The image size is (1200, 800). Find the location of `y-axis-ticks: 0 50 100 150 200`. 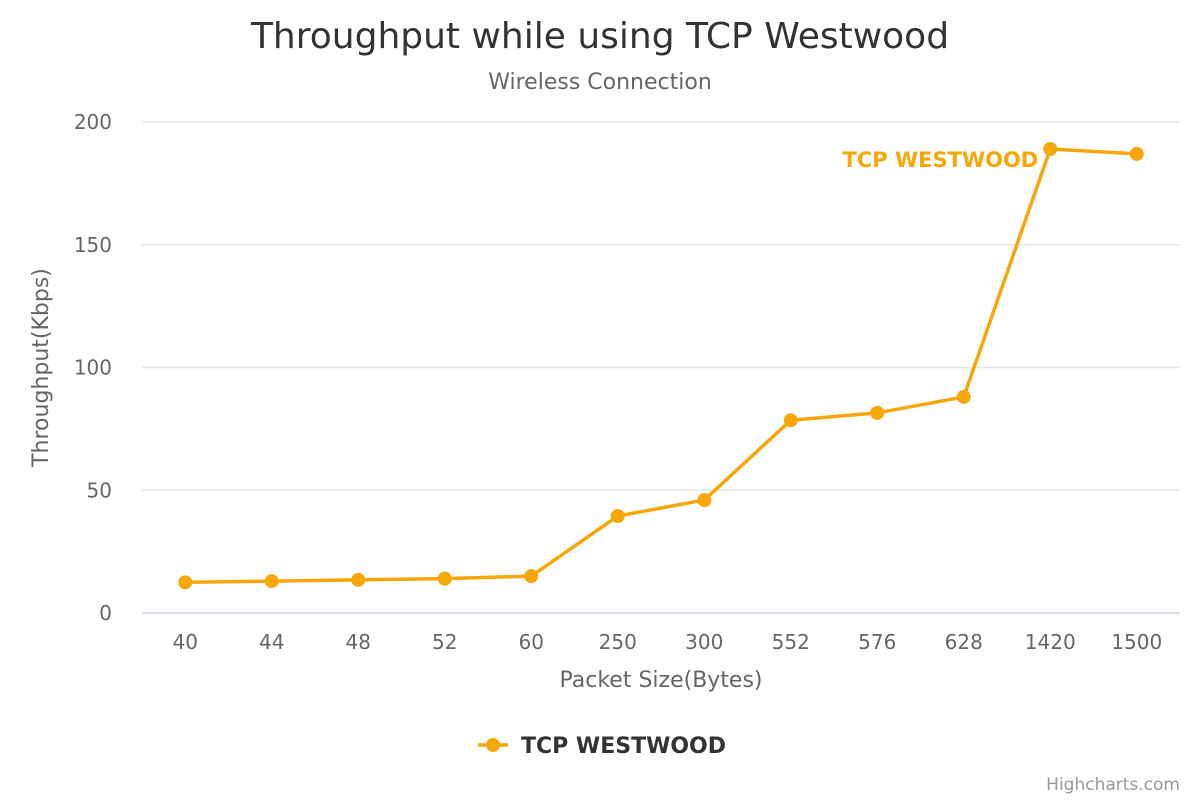

y-axis-ticks: 0 50 100 150 200 is located at coordinates (93, 367).